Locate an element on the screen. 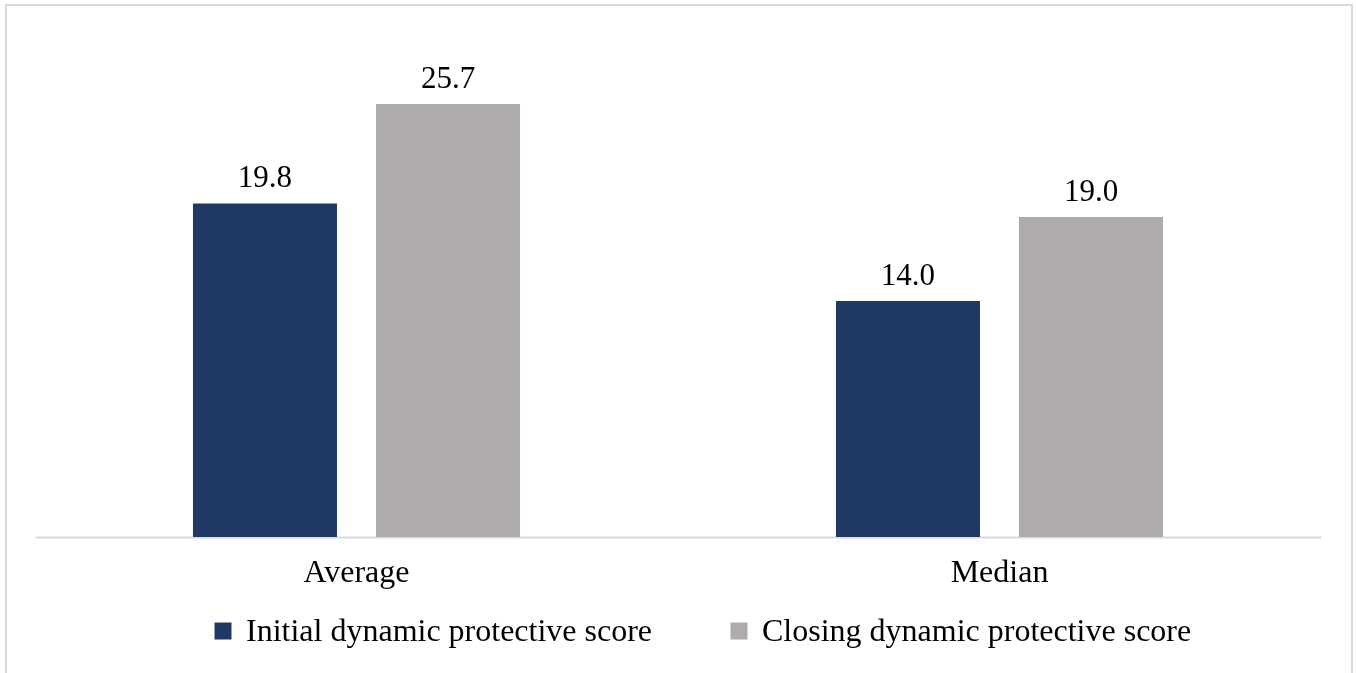 This screenshot has width=1356, height=673. data-label: 25.7 is located at coordinates (448, 77).